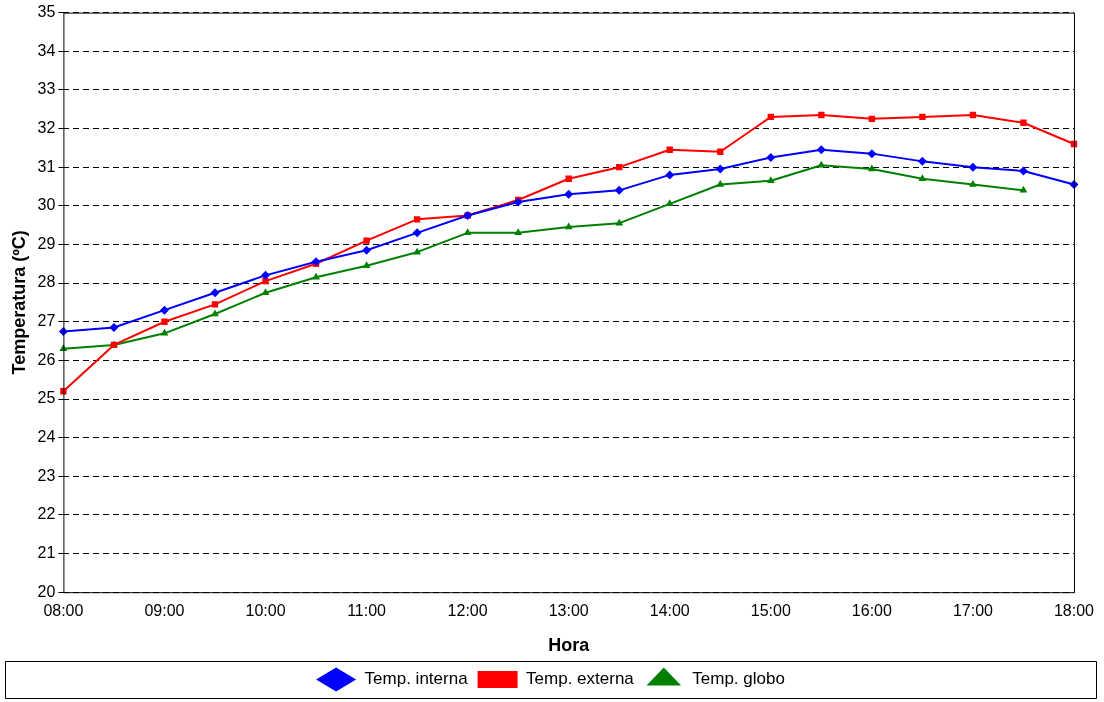 Image resolution: width=1104 pixels, height=702 pixels. I want to click on y-tick-label: 24, so click(46, 437).